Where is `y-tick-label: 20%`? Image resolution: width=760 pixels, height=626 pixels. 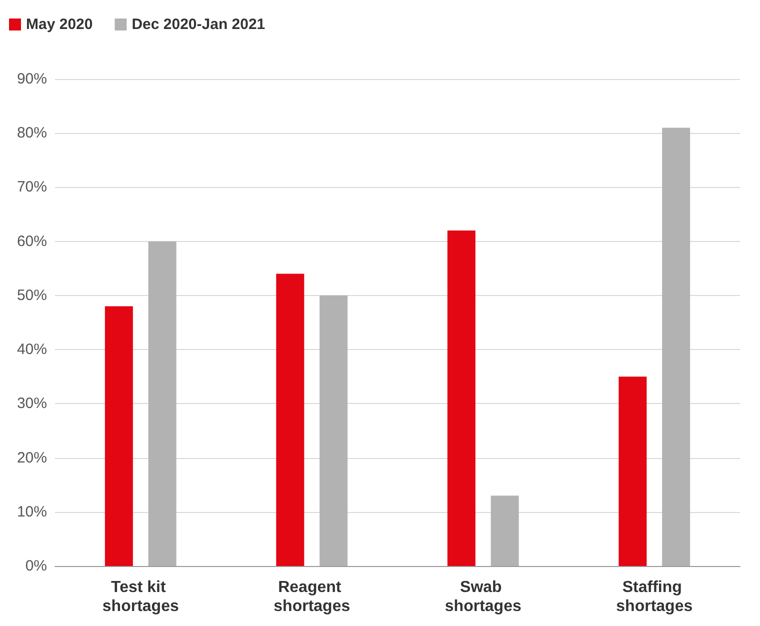 y-tick-label: 20% is located at coordinates (31, 457).